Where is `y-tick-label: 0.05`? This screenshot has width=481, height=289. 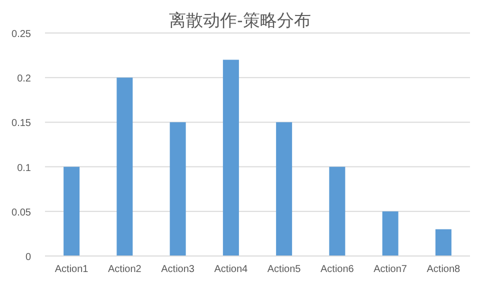
y-tick-label: 0.05 is located at coordinates (22, 212).